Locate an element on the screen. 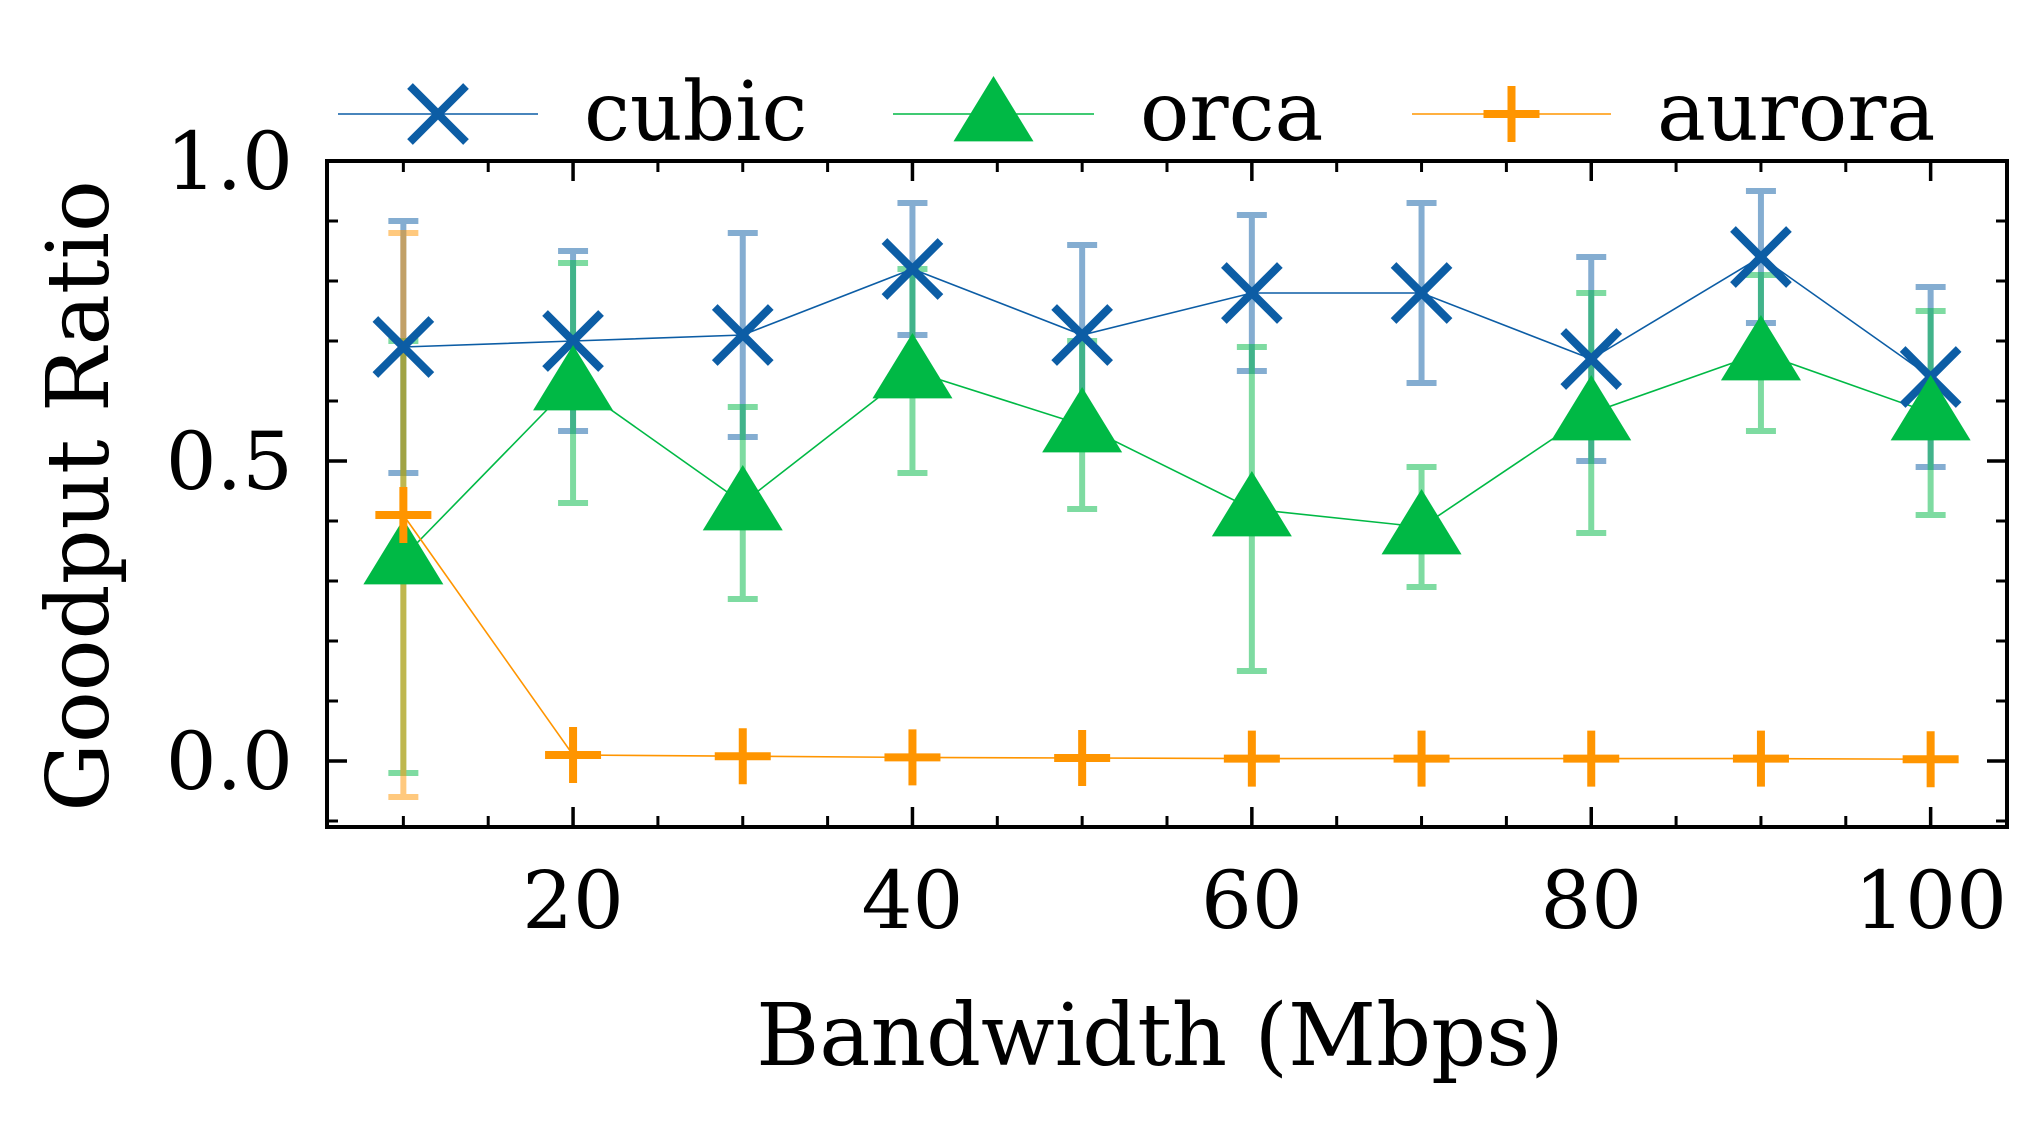  y-axis-label: Goodput Ratio is located at coordinates (79, 495).